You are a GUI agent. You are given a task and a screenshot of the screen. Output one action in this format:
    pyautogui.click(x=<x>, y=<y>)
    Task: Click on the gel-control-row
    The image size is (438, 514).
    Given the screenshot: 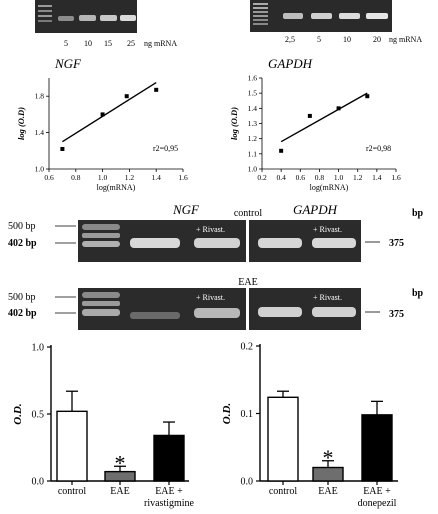 What is the action you would take?
    pyautogui.click(x=219, y=241)
    